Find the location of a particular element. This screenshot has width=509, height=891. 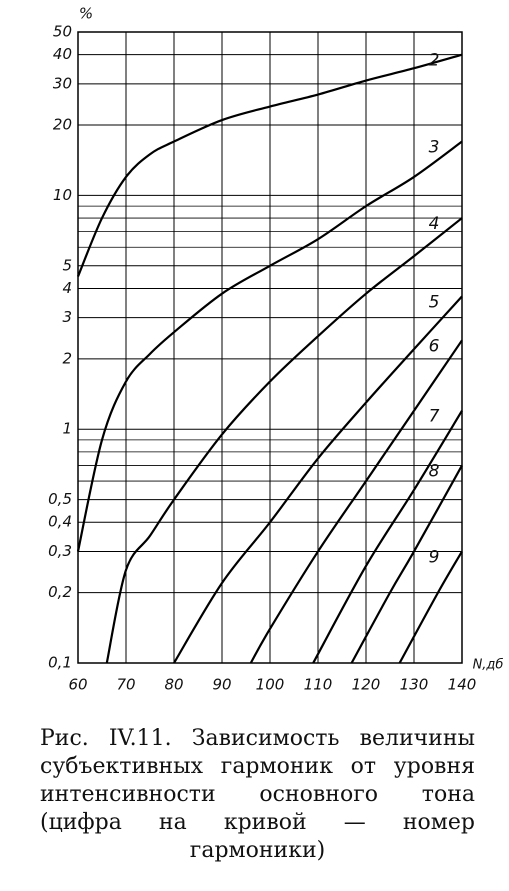

y-tick-label: 0,5 is located at coordinates (60, 499).